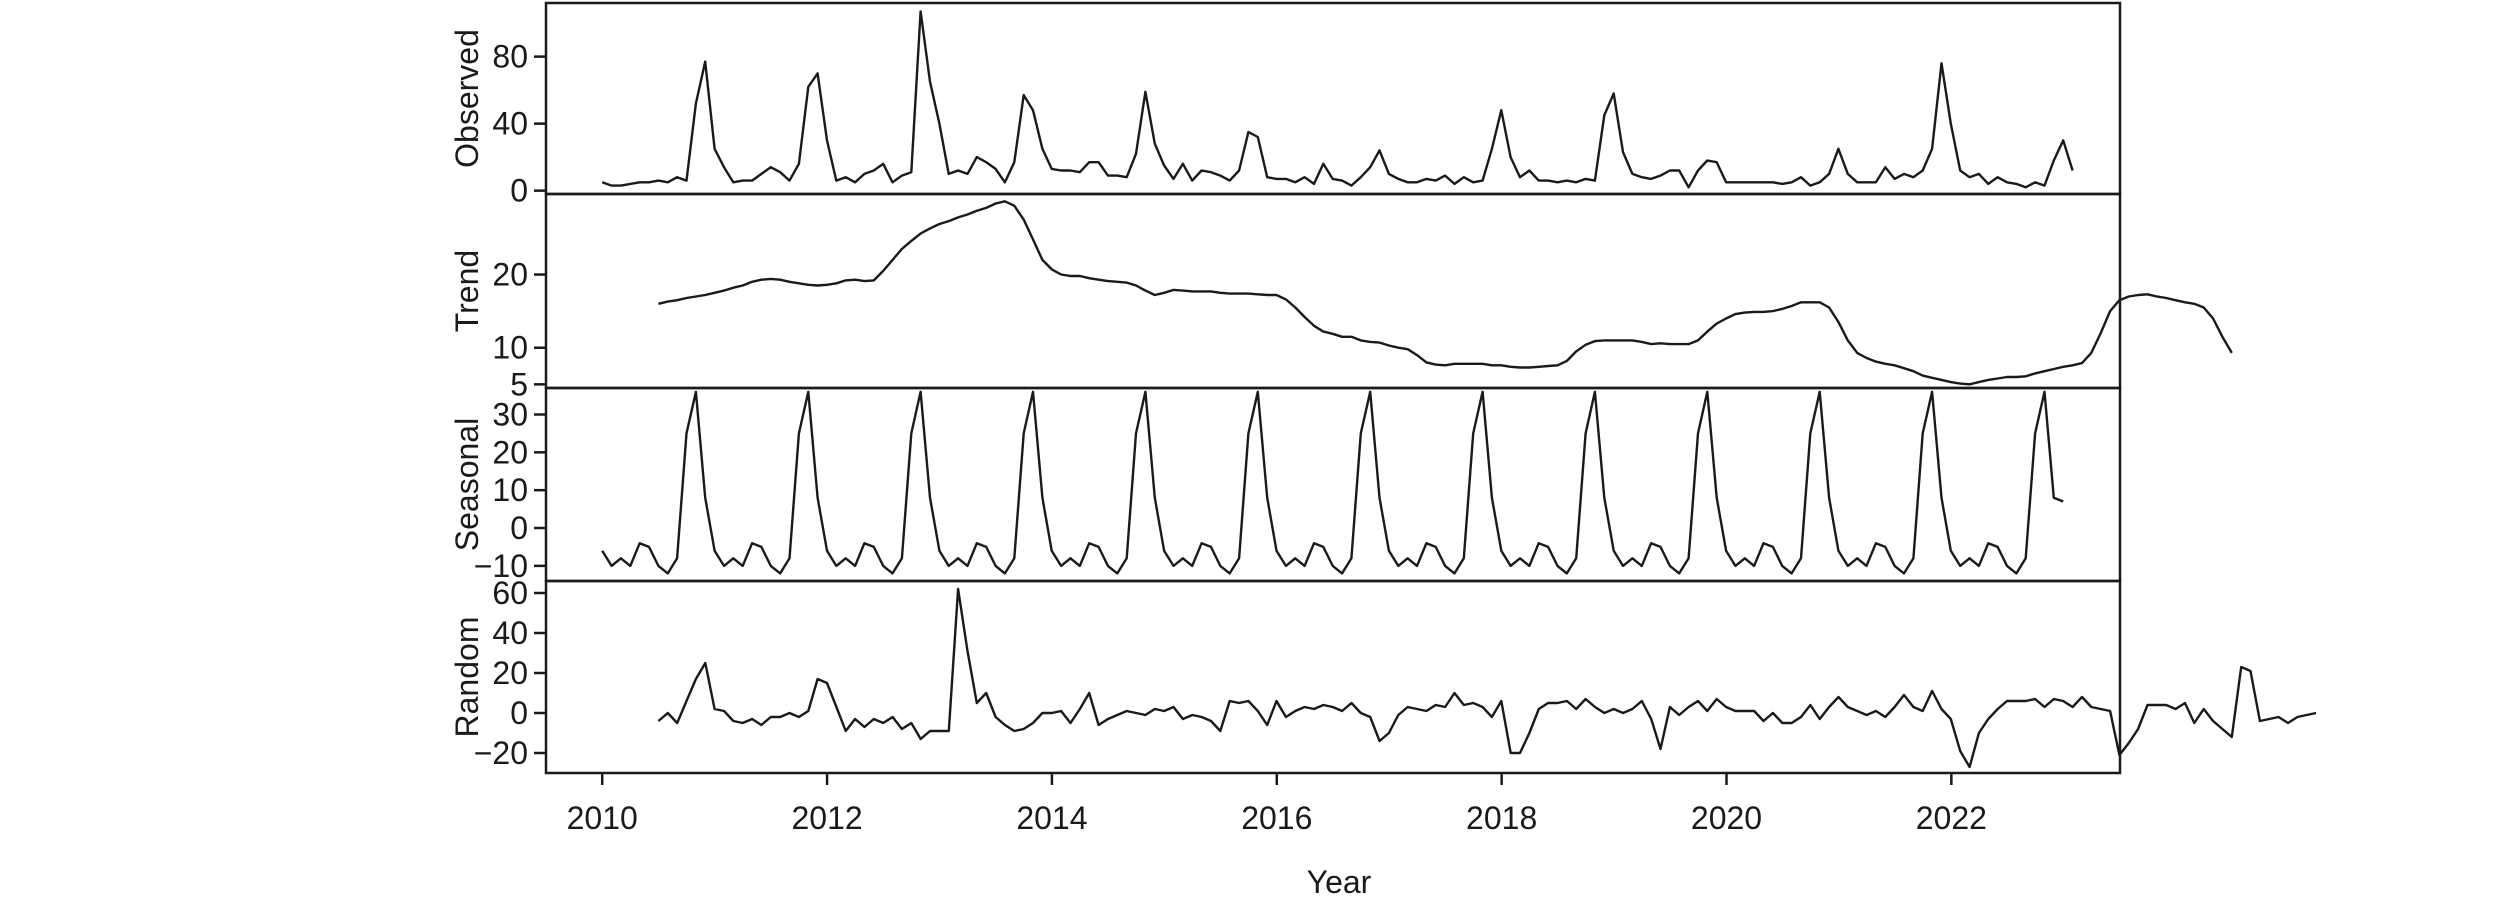  I want to click on observed-panel-frame, so click(1333, 98).